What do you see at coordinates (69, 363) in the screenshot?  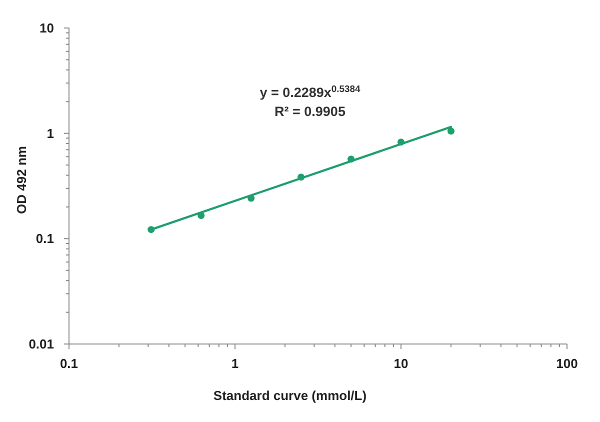 I see `x-tick-label: 0.1` at bounding box center [69, 363].